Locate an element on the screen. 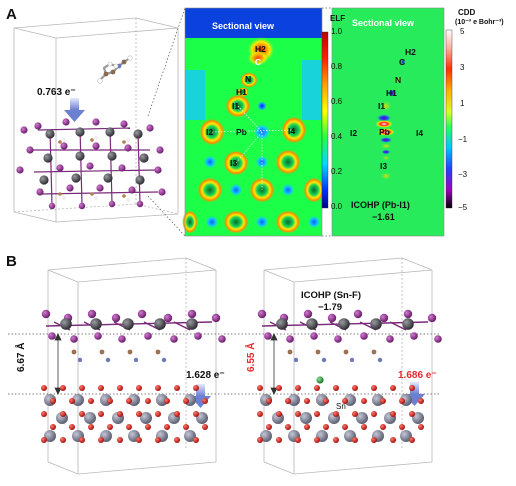 The height and width of the screenshot is (486, 516). elf-label-i2: I2 is located at coordinates (210, 132).